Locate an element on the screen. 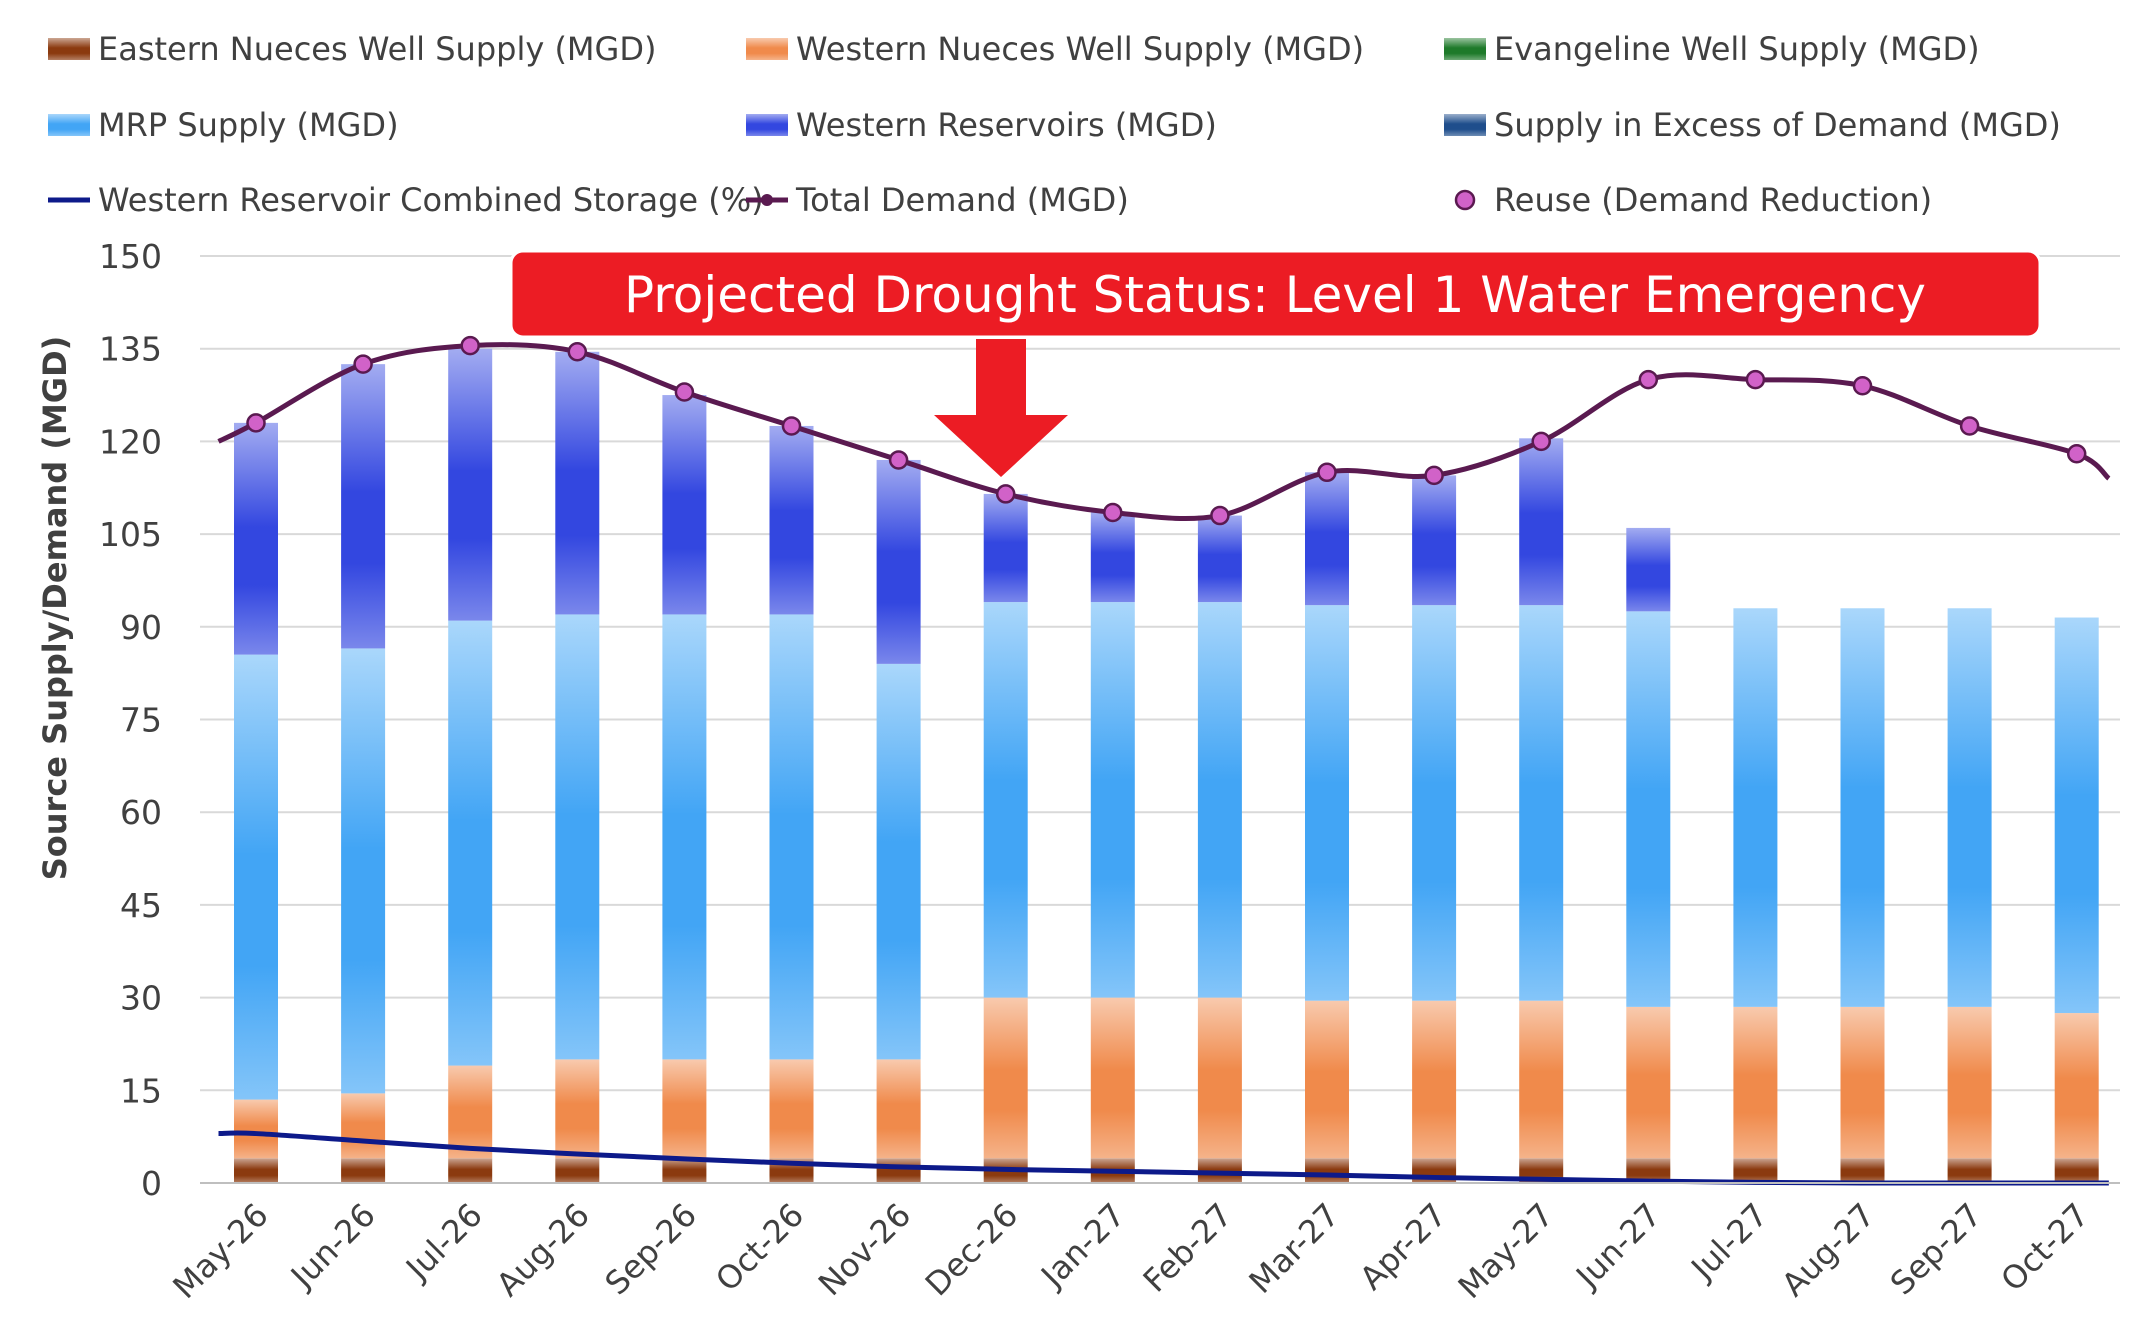 The image size is (2142, 1340). x-tick-label: Oct-27 is located at coordinates (2044, 1247).